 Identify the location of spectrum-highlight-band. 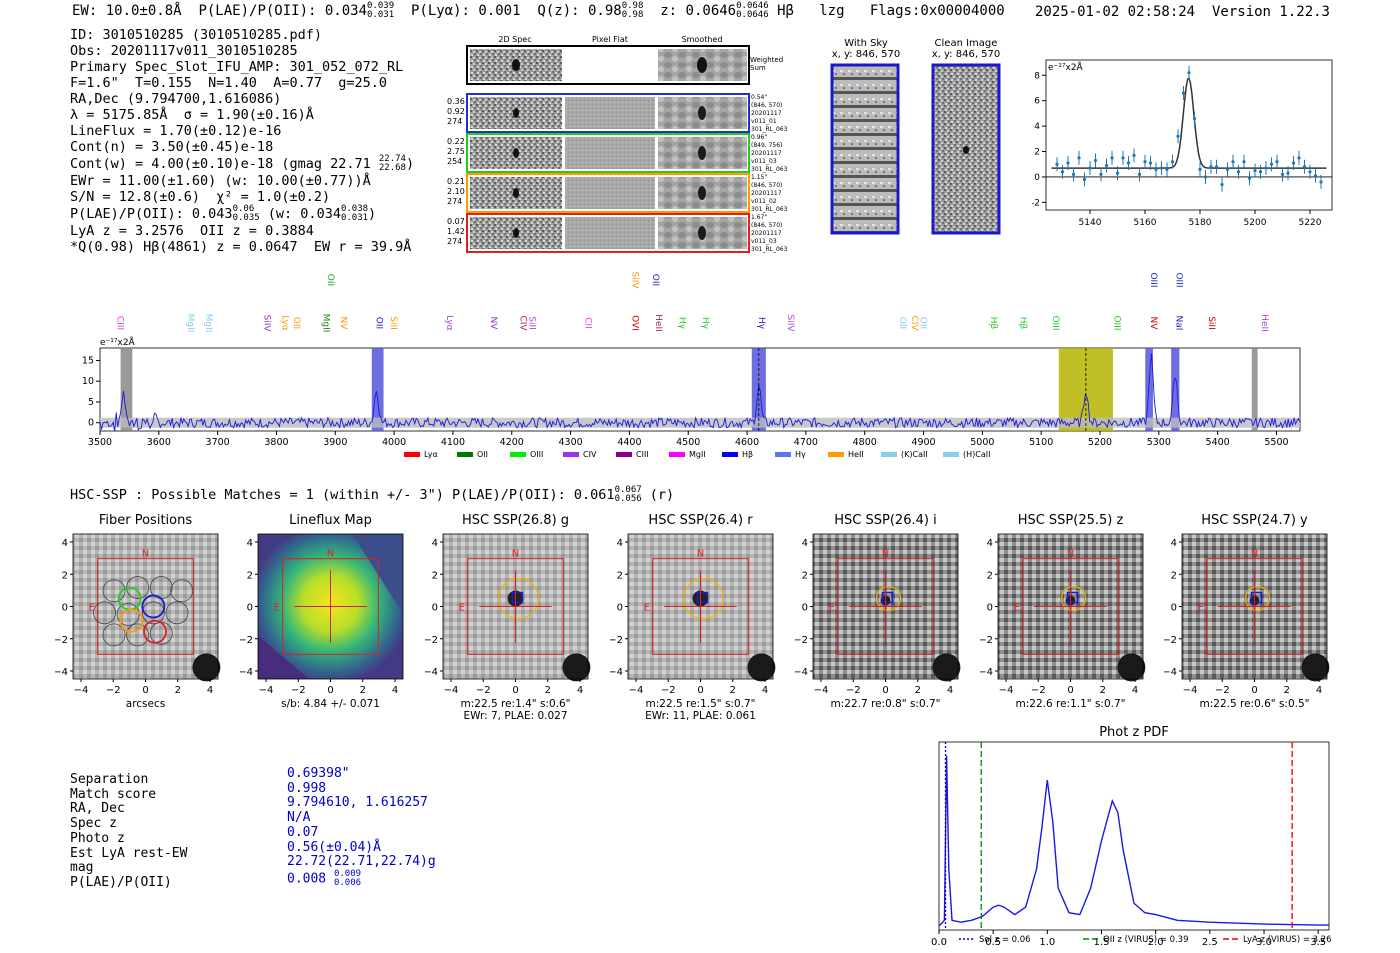
(1254, 389).